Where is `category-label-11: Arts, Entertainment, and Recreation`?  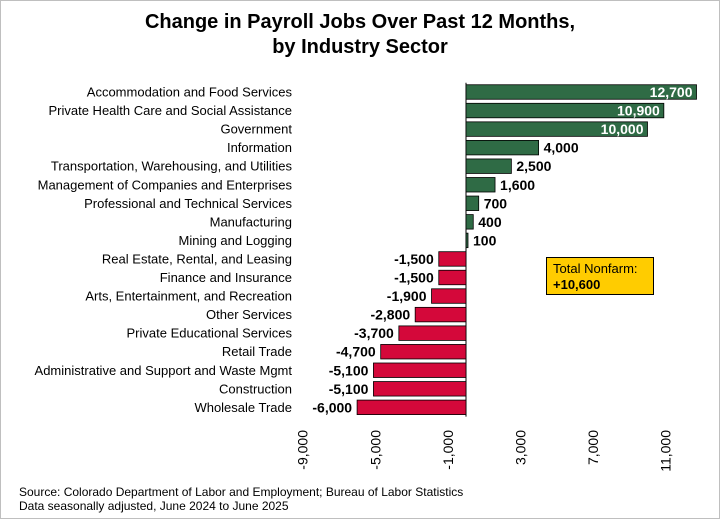 category-label-11: Arts, Entertainment, and Recreation is located at coordinates (188, 296).